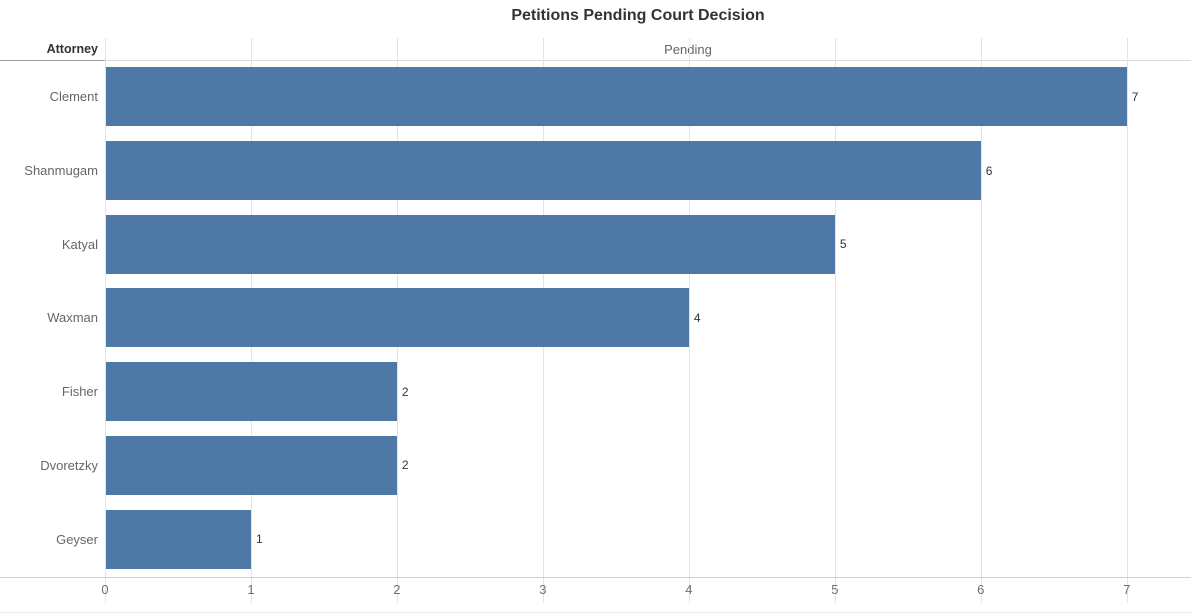  I want to click on bar-row: Geyser 1, so click(595, 539).